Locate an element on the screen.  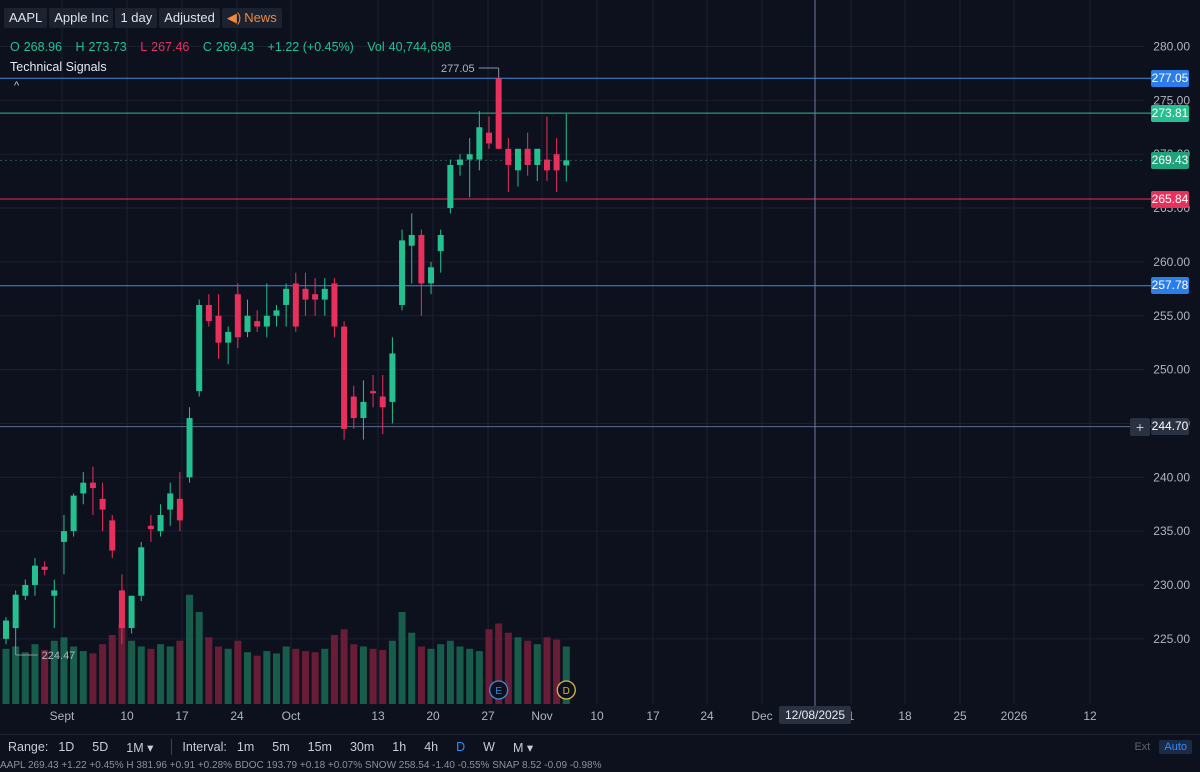
low-marker-label: 224.47 is located at coordinates (59, 656).